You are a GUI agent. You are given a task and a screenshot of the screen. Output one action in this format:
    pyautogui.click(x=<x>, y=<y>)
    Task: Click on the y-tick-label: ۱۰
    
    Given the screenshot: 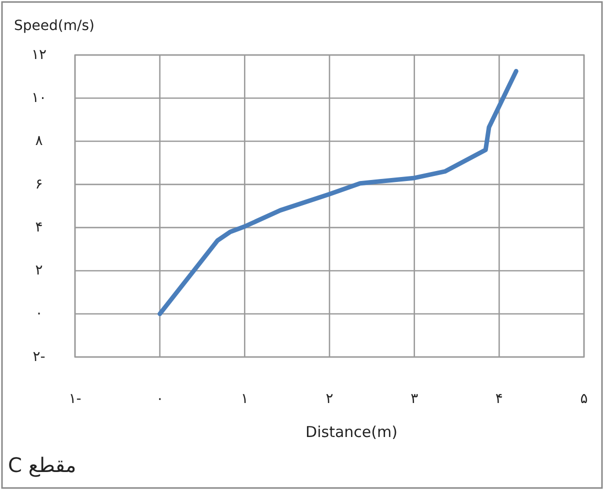 What is the action you would take?
    pyautogui.click(x=39, y=98)
    